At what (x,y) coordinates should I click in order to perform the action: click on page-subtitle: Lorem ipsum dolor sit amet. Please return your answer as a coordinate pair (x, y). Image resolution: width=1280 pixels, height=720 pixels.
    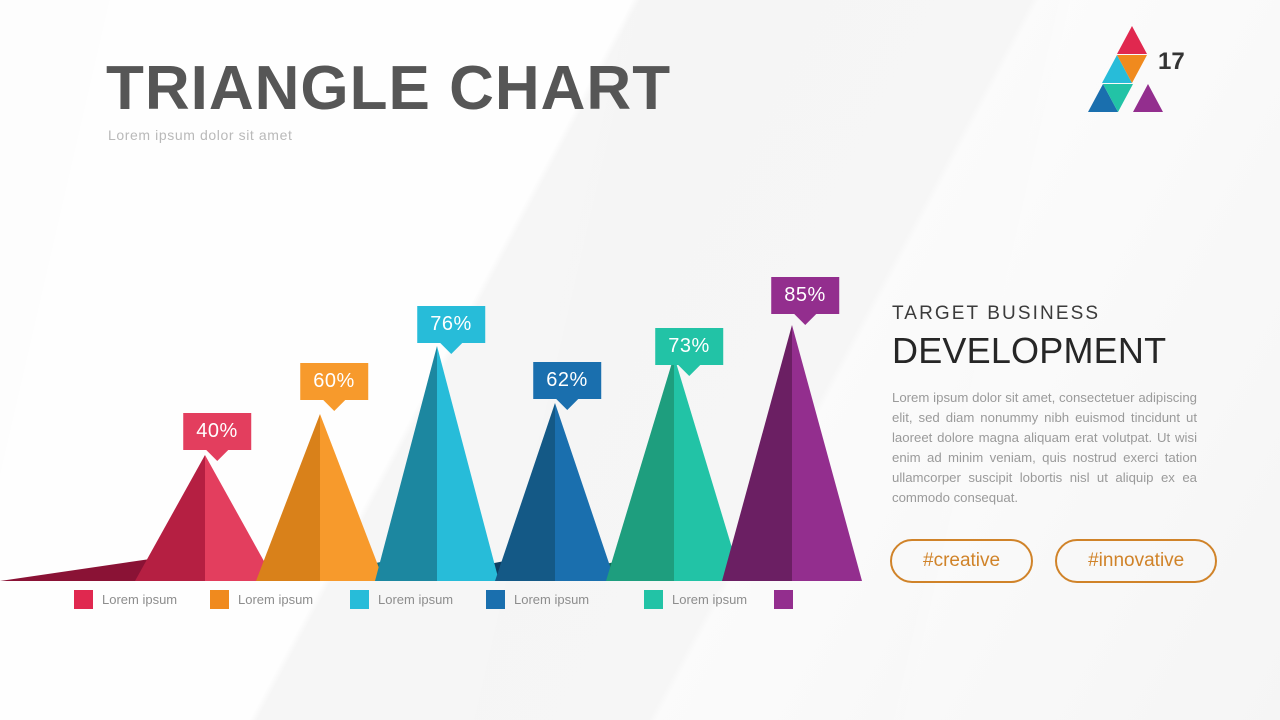
    Looking at the image, I should click on (200, 135).